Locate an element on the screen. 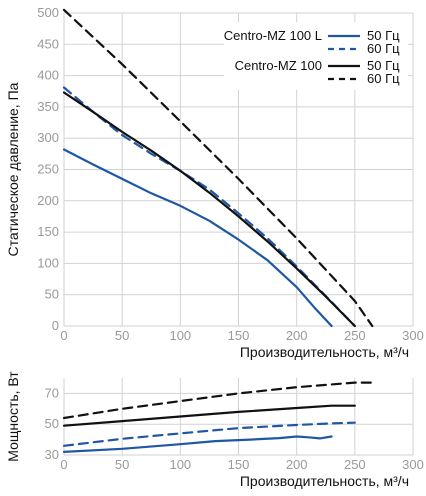 The image size is (426, 496). pressure-y-tick-label: 300 is located at coordinates (48, 137).